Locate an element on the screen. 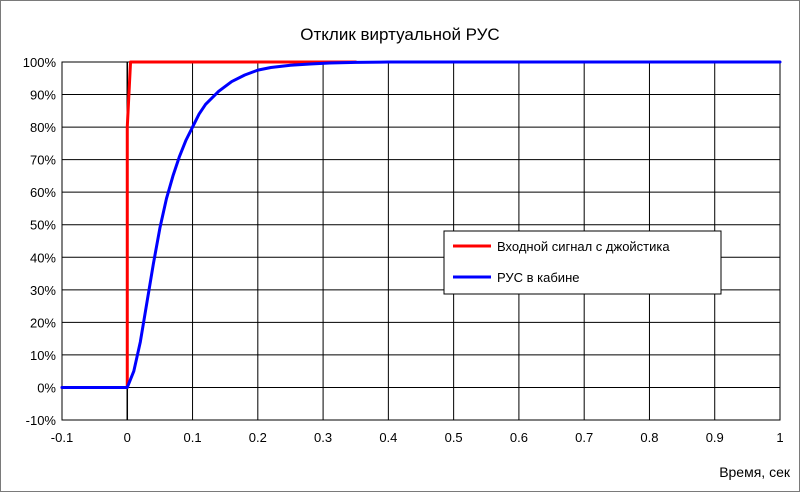 This screenshot has height=492, width=800. x-tick-label: 0.8 is located at coordinates (649, 437).